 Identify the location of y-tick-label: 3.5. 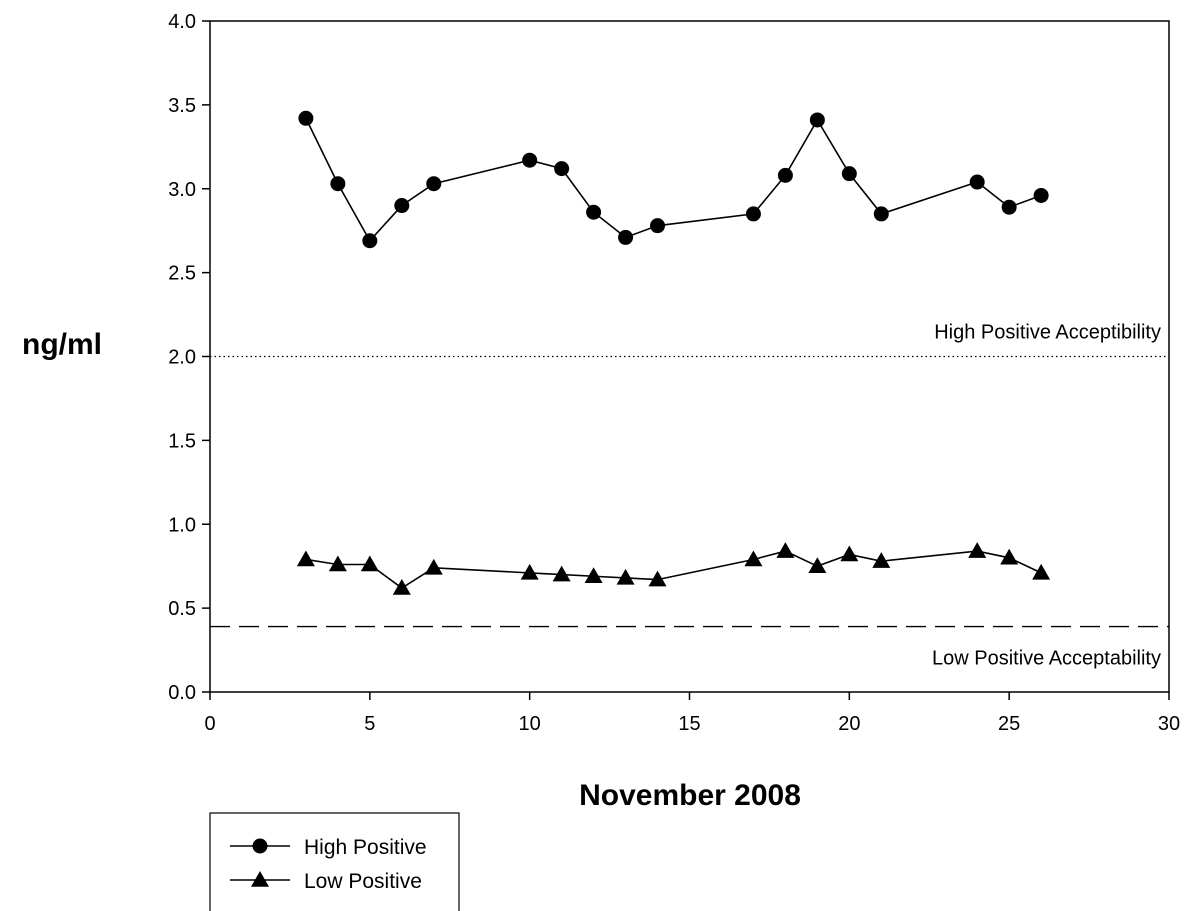
(182, 106).